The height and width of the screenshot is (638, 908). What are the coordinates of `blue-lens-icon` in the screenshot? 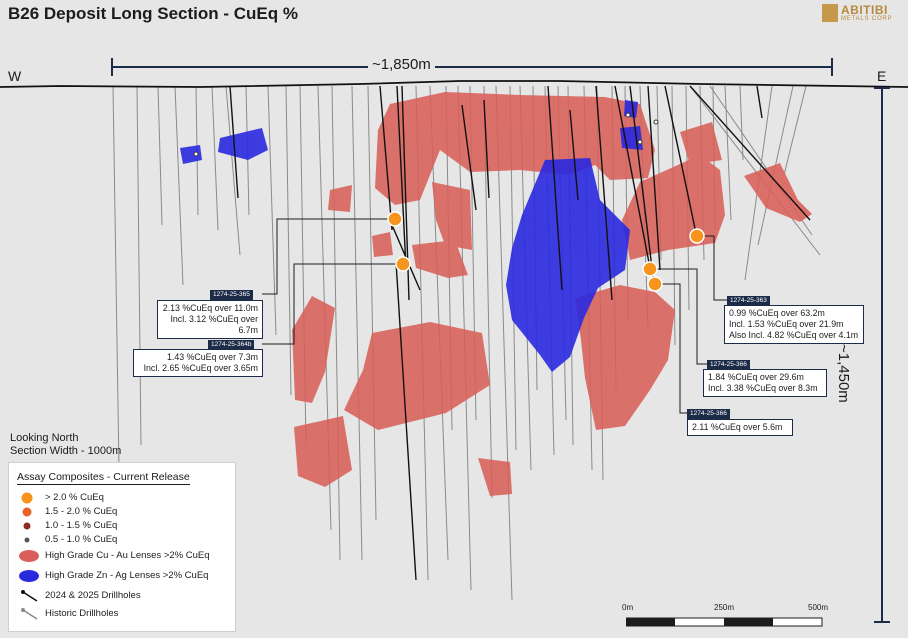 It's located at (29, 576).